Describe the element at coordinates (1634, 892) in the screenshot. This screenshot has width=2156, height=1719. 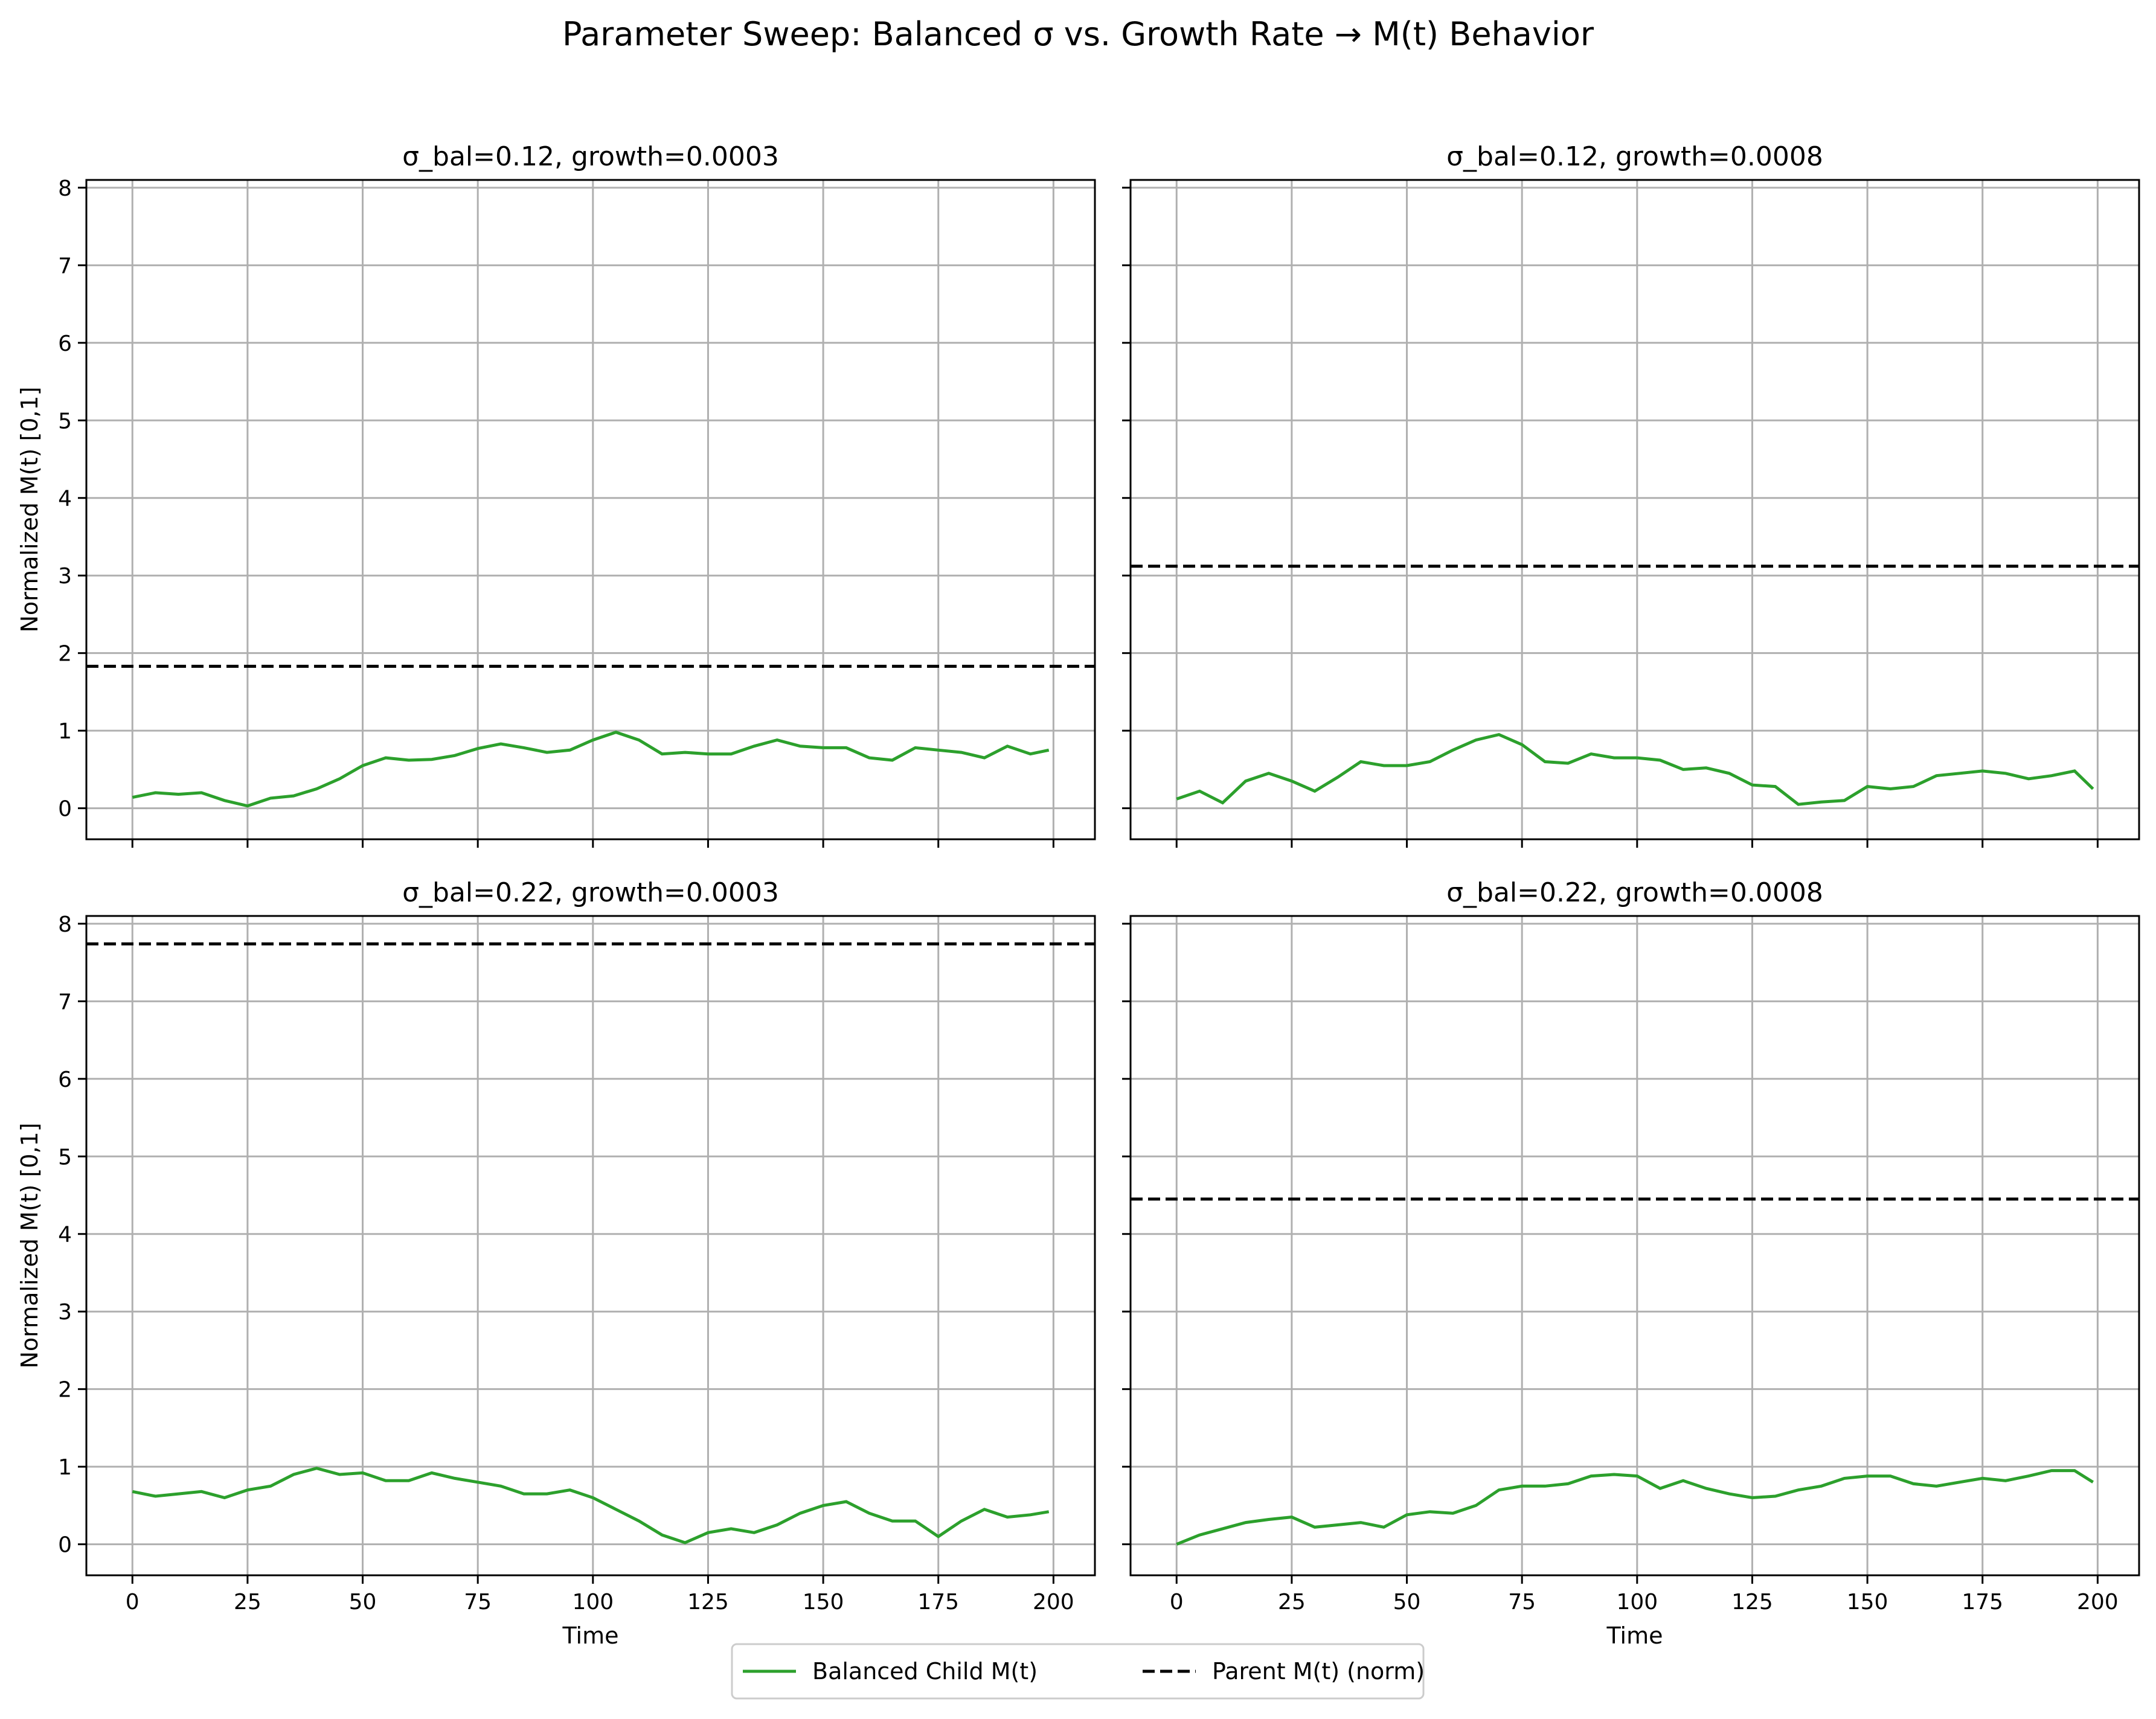
I see `subplot-title: σ_bal=0.22, growth=0.0008` at that location.